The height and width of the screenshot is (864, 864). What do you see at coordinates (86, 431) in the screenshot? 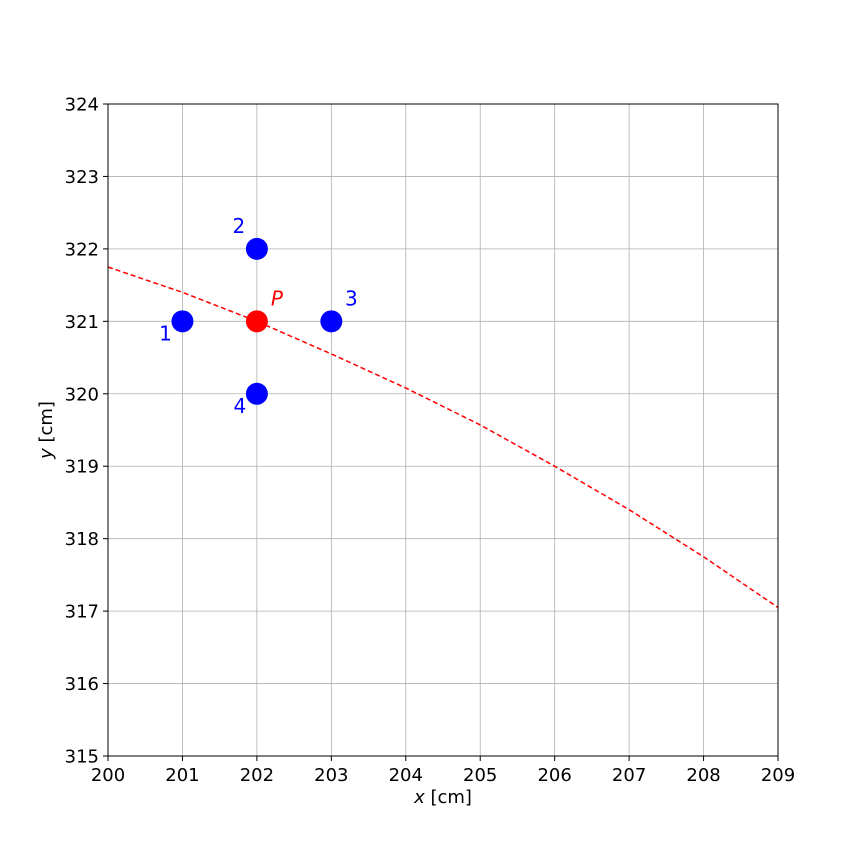
I see `y-tick-labels: 315 316 317 318 319 320 321 322 323 324` at bounding box center [86, 431].